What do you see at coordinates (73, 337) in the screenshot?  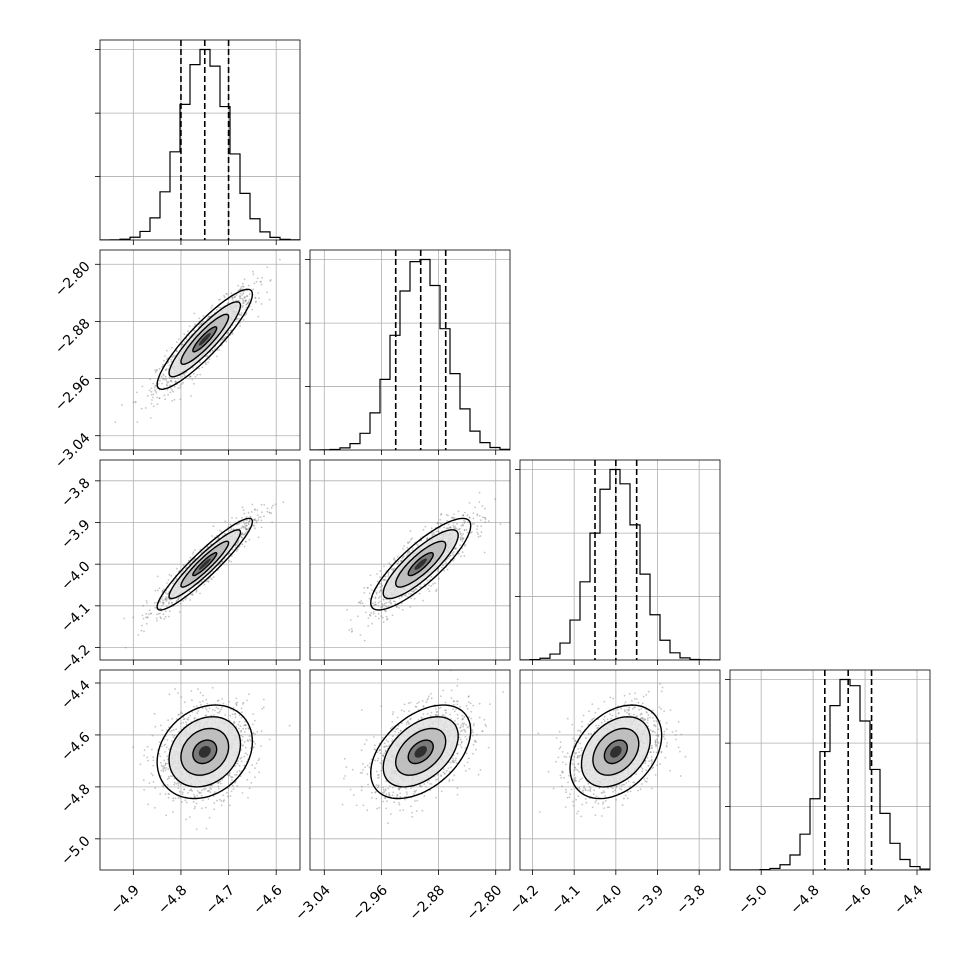 I see `y-tick-label: −2.88` at bounding box center [73, 337].